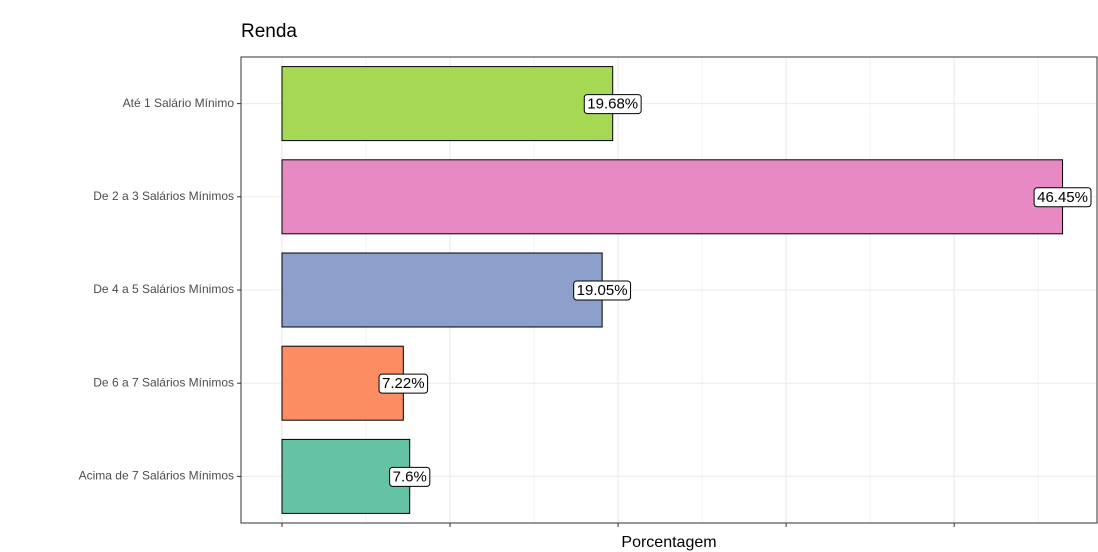  I want to click on chart-title: Renda, so click(269, 31).